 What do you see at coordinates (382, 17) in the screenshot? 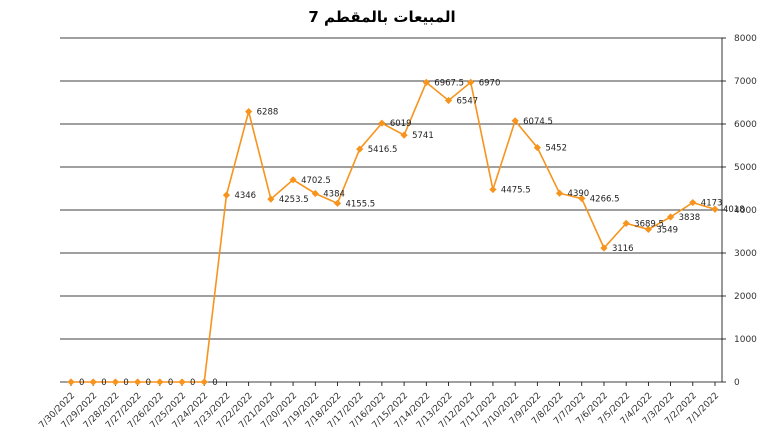
I see `chart-title: المبيعات بالمقطم 7` at bounding box center [382, 17].